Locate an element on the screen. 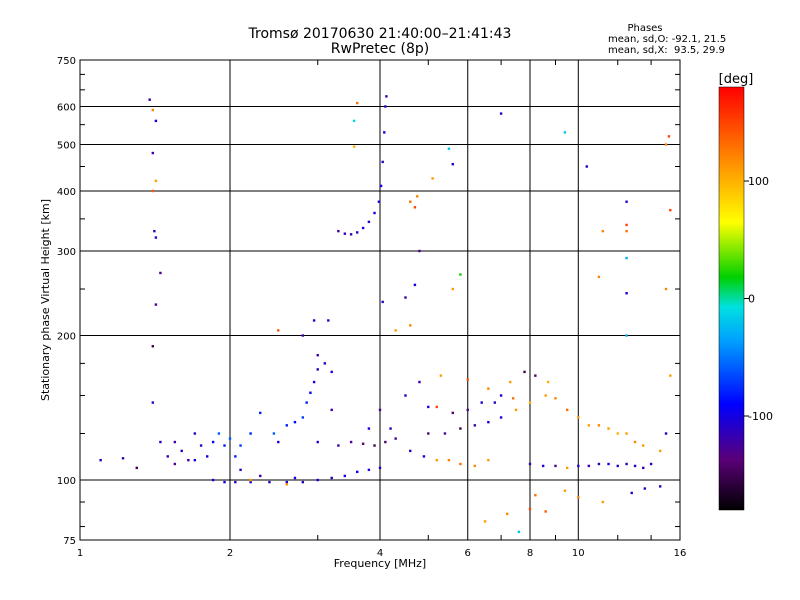 This screenshot has width=800, height=600. y-tick-label: 600 is located at coordinates (66, 108).